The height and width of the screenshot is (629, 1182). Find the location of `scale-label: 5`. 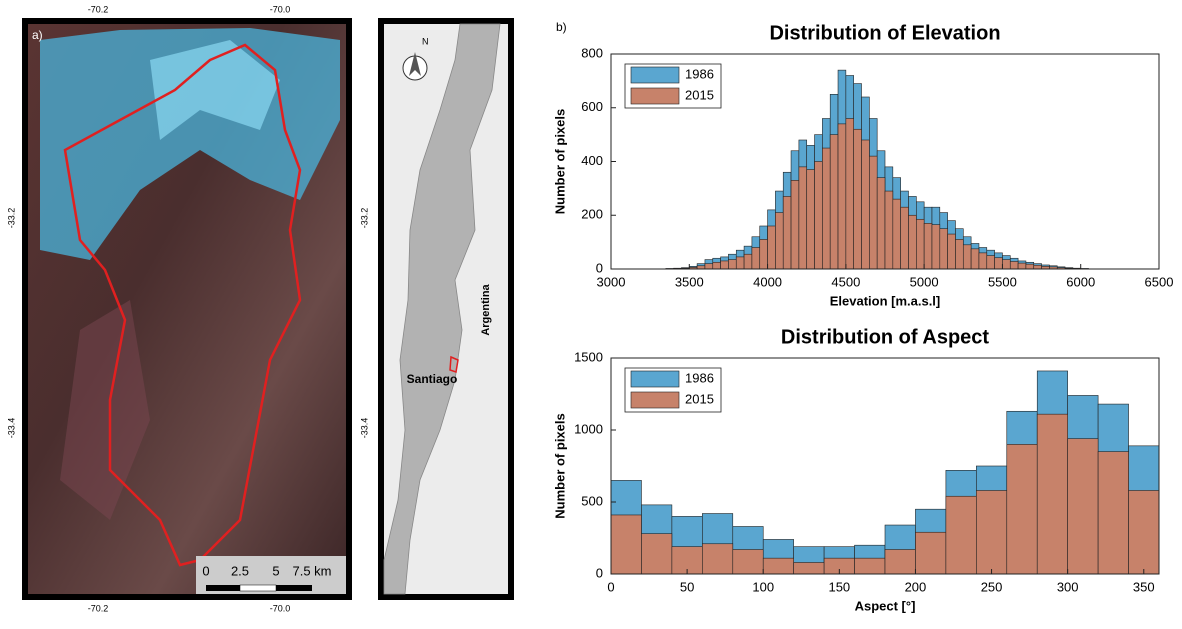

scale-label: 5 is located at coordinates (275, 570).